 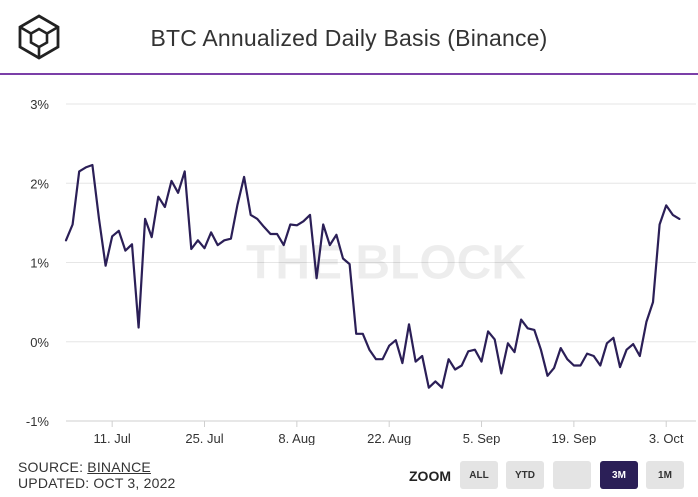 I want to click on source-link: BINANCE, so click(x=119, y=467).